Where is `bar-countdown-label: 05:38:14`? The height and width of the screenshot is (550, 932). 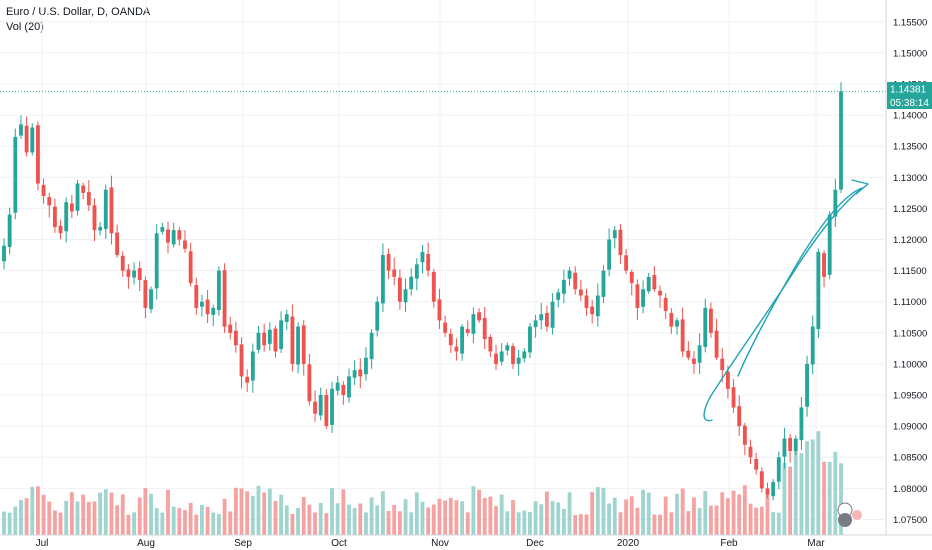 bar-countdown-label: 05:38:14 is located at coordinates (909, 103).